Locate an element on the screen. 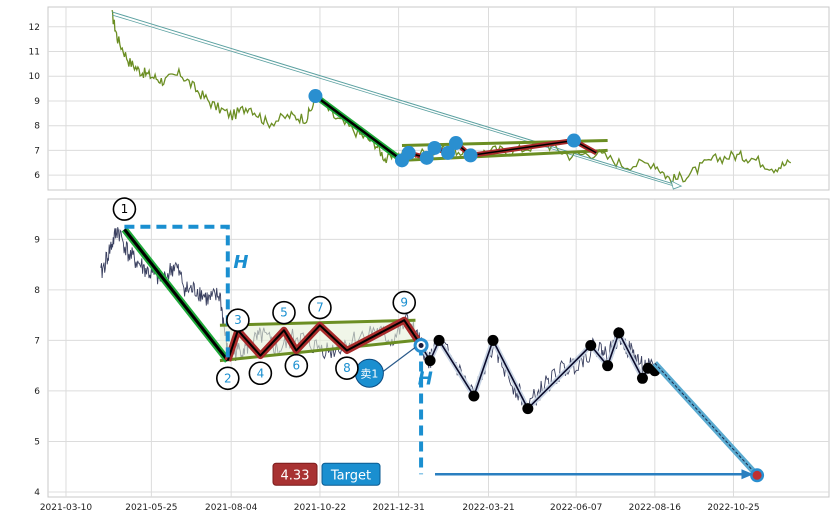 The width and height of the screenshot is (835, 520). wave-label-text: 9 is located at coordinates (404, 303).